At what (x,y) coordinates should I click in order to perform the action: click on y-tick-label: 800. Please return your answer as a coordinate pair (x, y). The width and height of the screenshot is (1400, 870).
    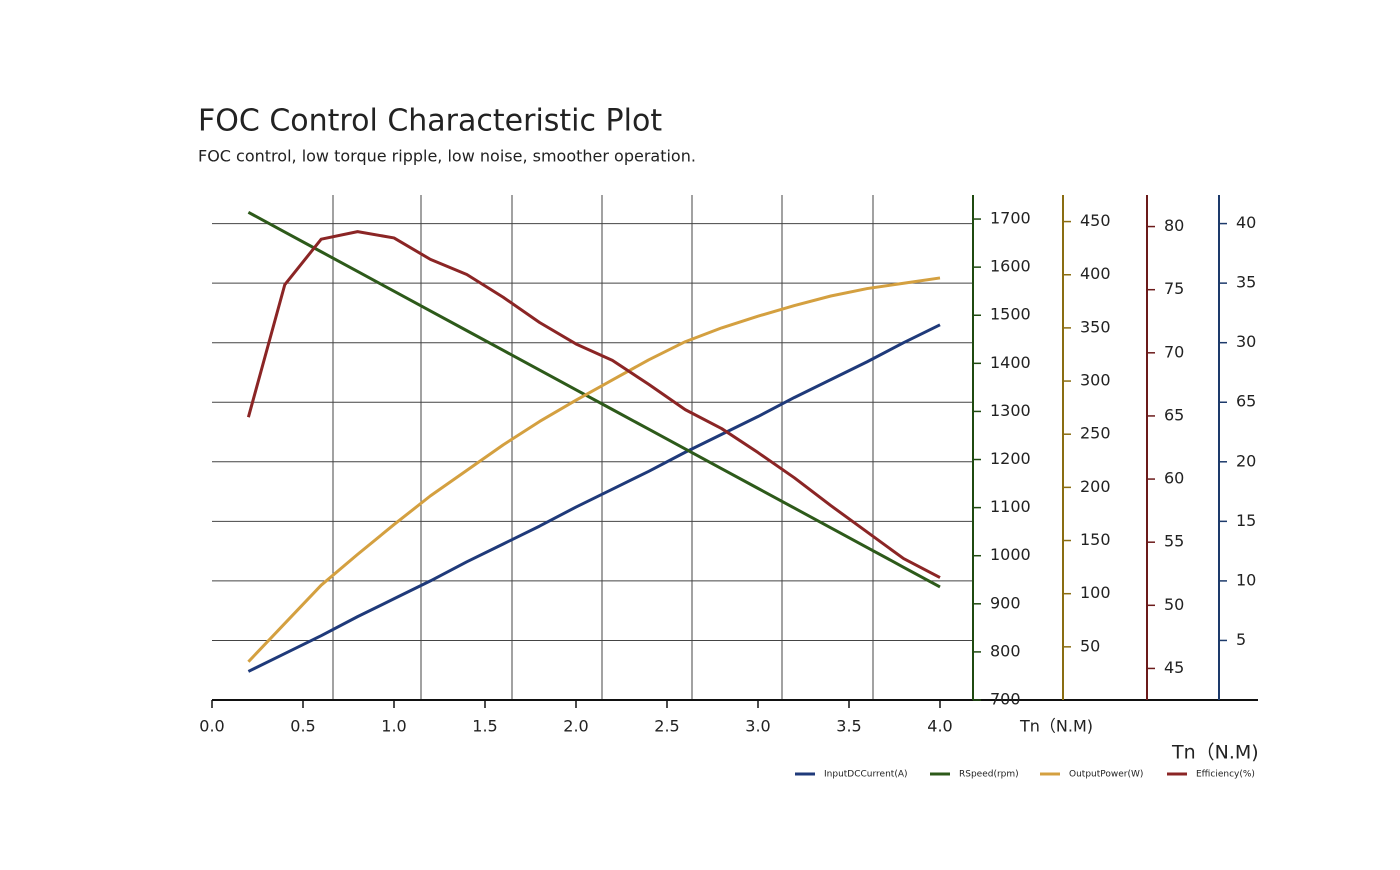
    Looking at the image, I should click on (1005, 650).